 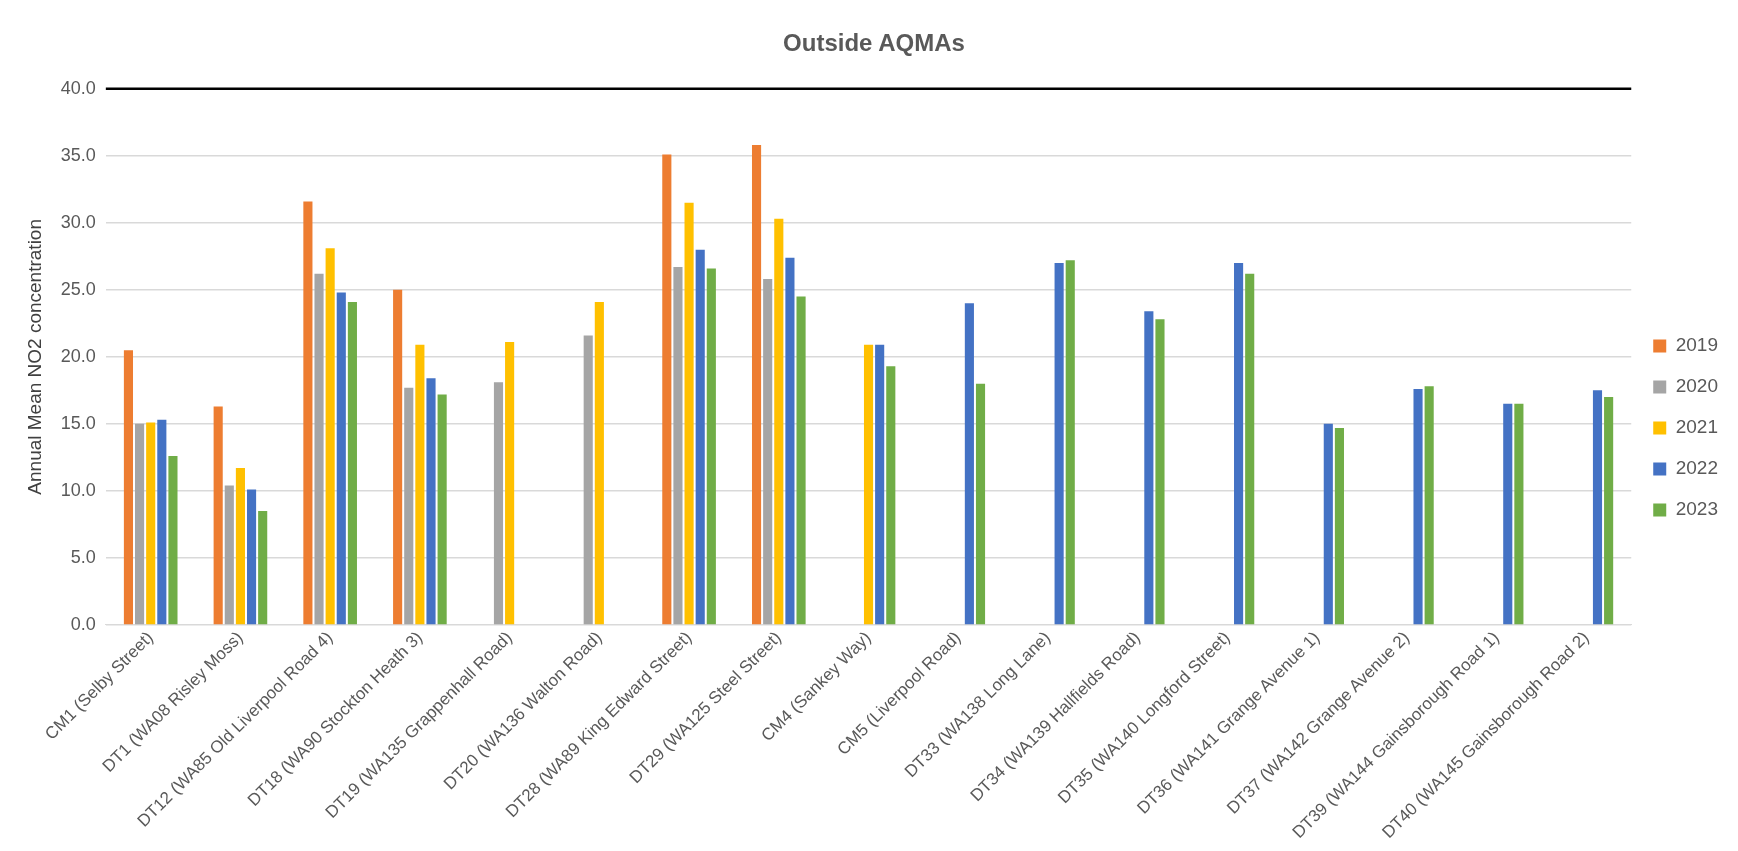 I want to click on y-tick-label: 0.0, so click(x=83, y=623).